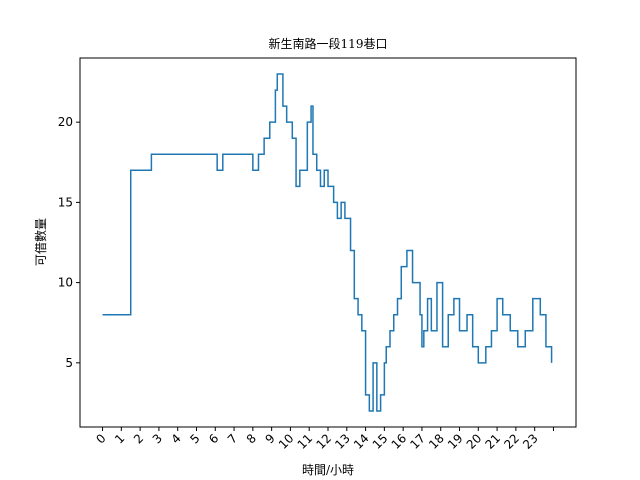 This screenshot has width=640, height=480. What do you see at coordinates (493, 441) in the screenshot?
I see `x-tick-label: 21` at bounding box center [493, 441].